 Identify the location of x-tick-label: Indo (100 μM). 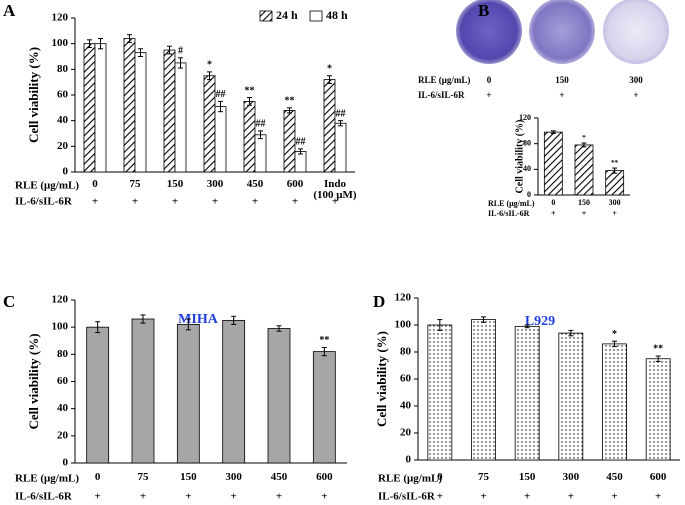
(334, 190).